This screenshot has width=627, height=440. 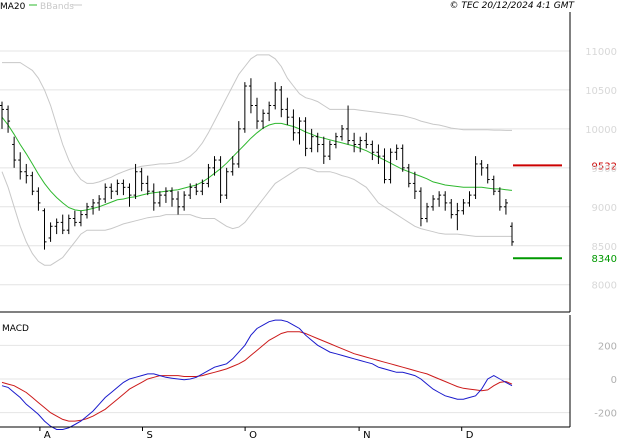 I want to click on macd-title: MACD, so click(x=15, y=329).